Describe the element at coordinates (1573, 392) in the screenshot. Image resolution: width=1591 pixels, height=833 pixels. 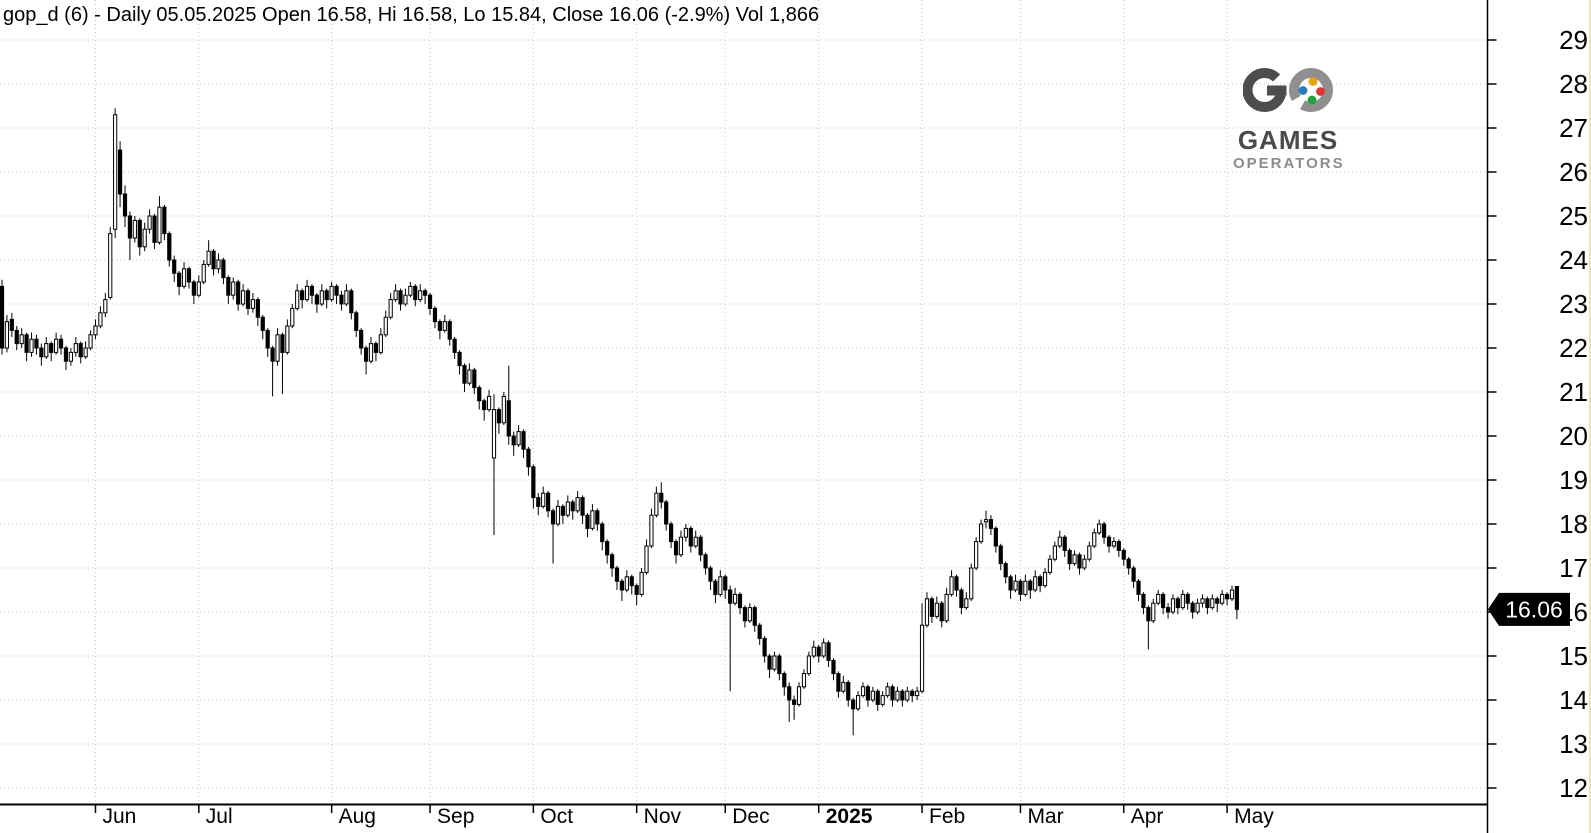
I see `y-tick-label: 21` at that location.